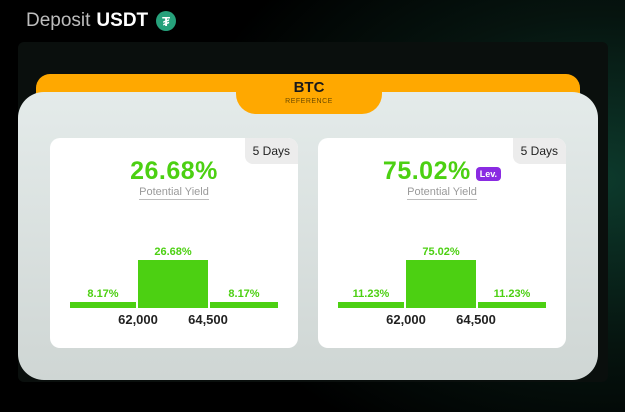 This screenshot has width=625, height=412. What do you see at coordinates (309, 101) in the screenshot?
I see `reference-subtitle: REFERENCE` at bounding box center [309, 101].